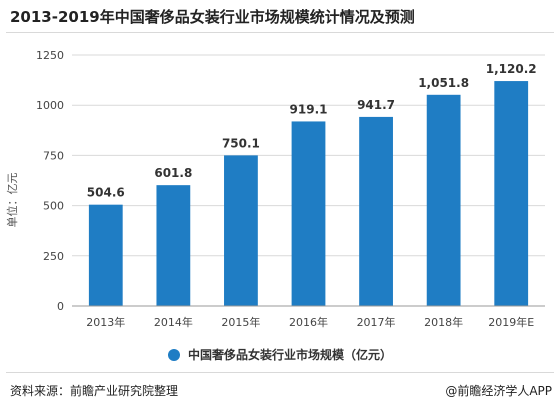 The image size is (560, 408). What do you see at coordinates (53, 256) in the screenshot?
I see `y-tick-label: 250` at bounding box center [53, 256].